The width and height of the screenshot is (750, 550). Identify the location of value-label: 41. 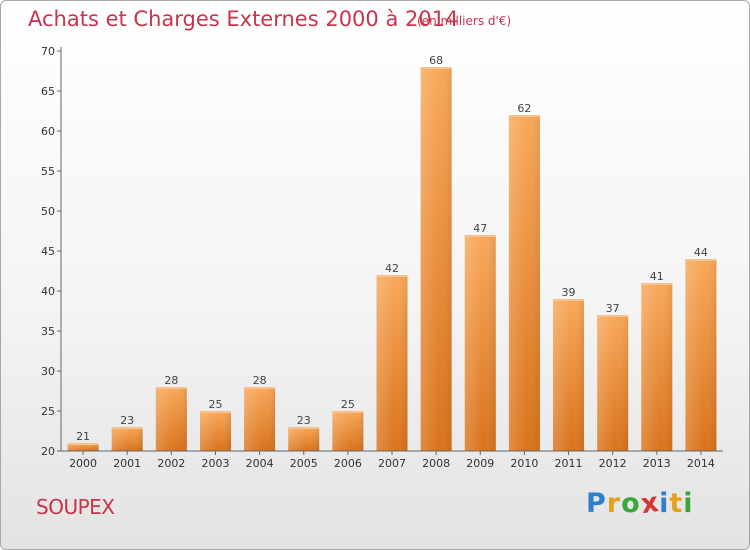
(657, 276).